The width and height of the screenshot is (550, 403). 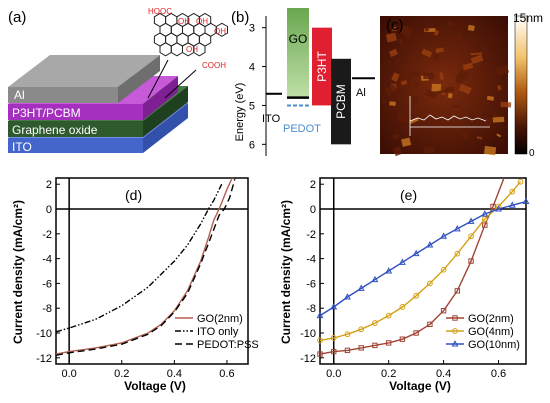 I want to click on panel-a-label: (a), so click(x=17, y=17).